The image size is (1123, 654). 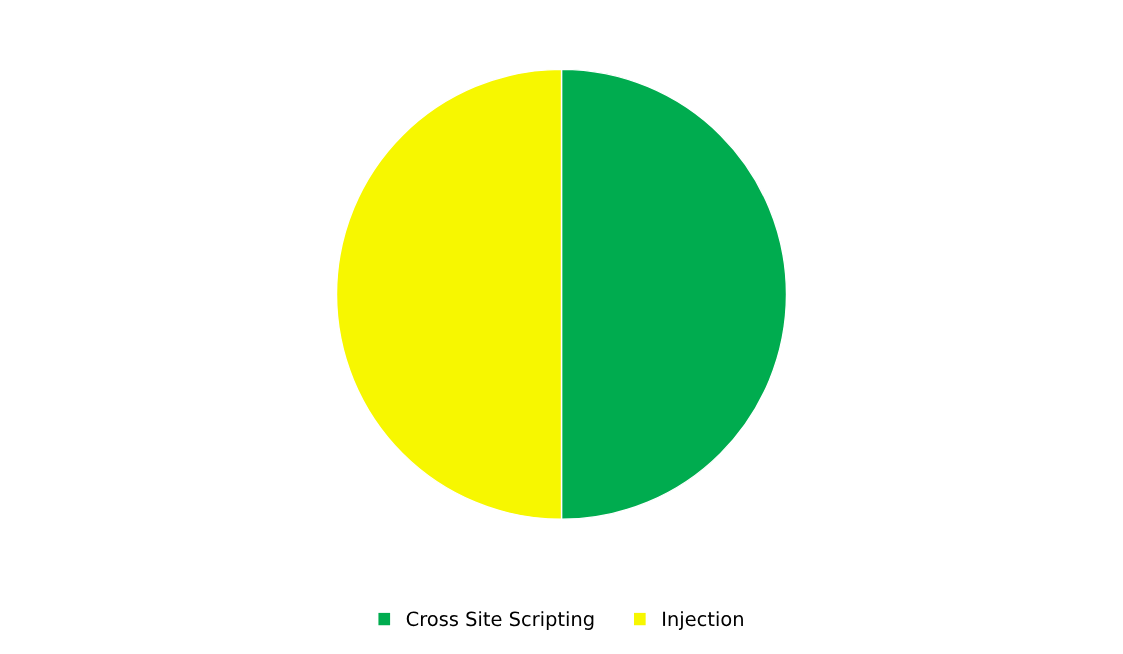 I want to click on legend-label: Cross Site Scripting, so click(x=500, y=620).